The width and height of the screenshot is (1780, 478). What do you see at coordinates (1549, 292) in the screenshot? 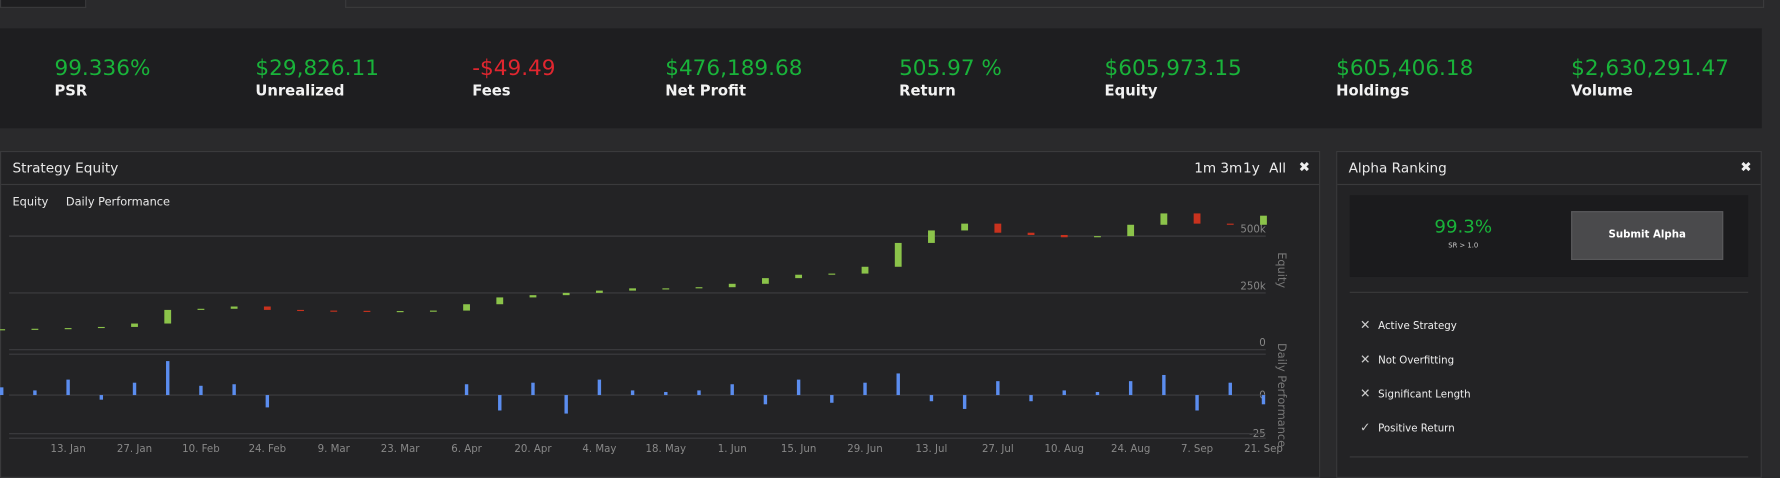
I see `divider` at bounding box center [1549, 292].